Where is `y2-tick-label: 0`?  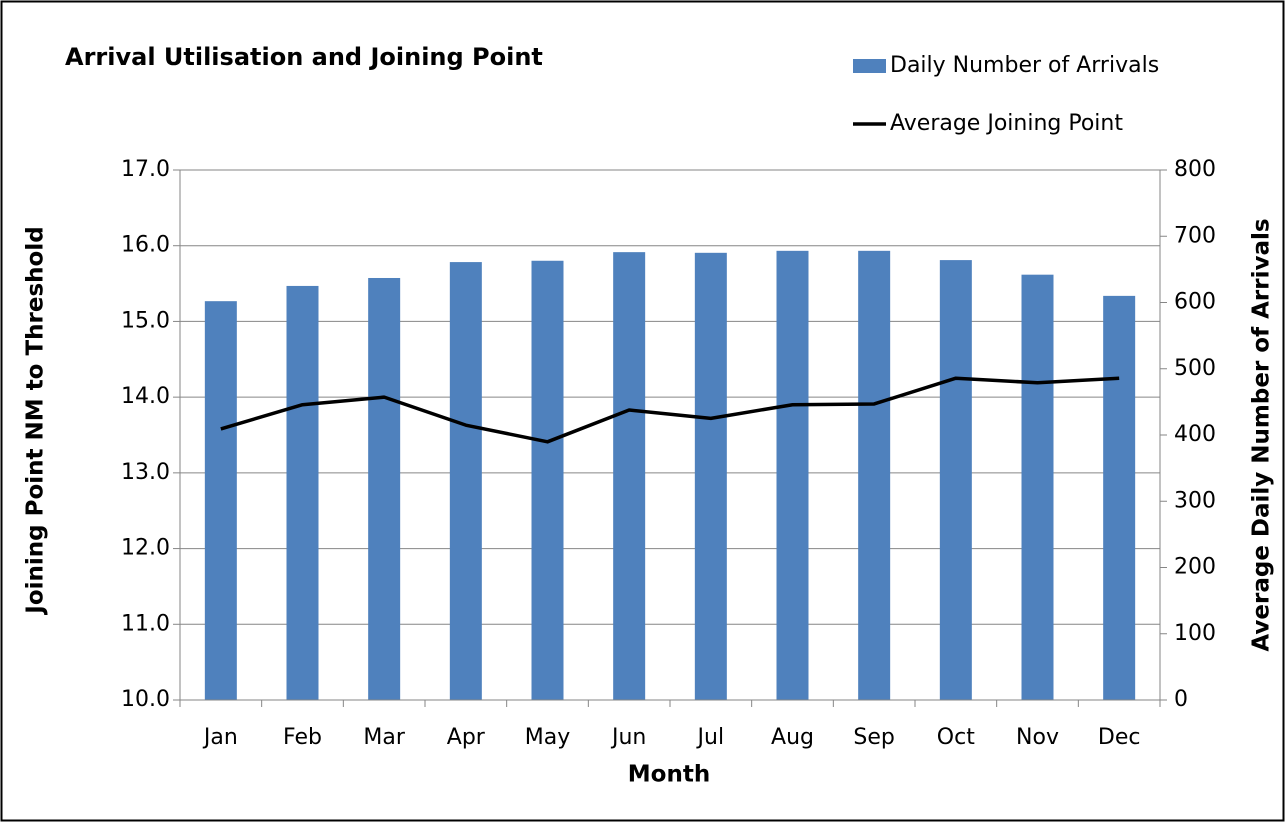
y2-tick-label: 0 is located at coordinates (1181, 699).